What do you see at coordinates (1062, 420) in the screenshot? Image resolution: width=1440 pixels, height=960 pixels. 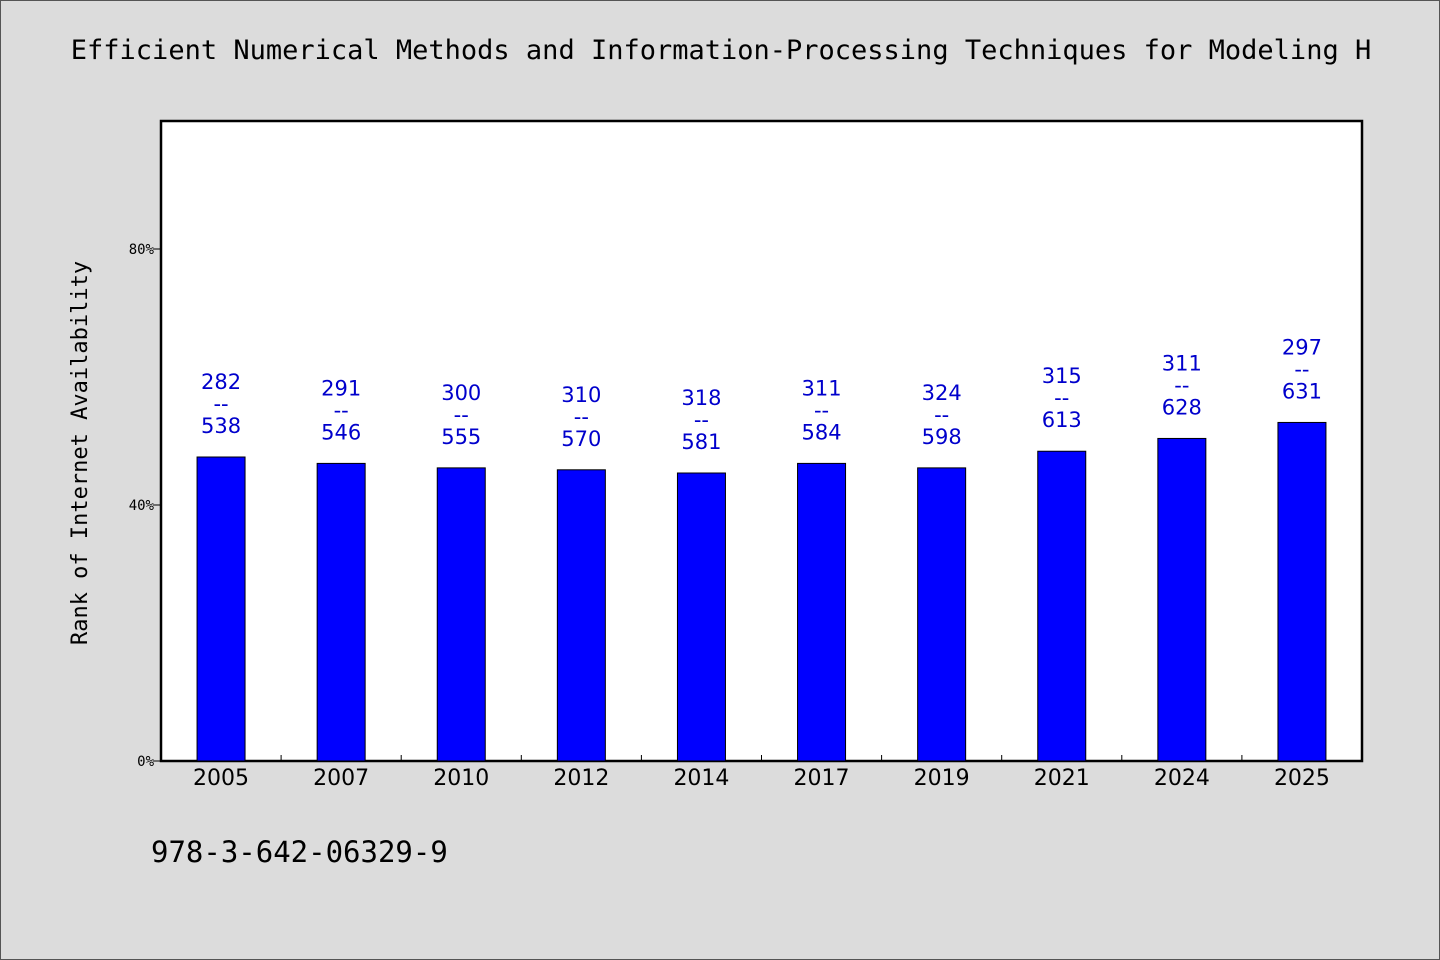 I see `data-label: 613` at bounding box center [1062, 420].